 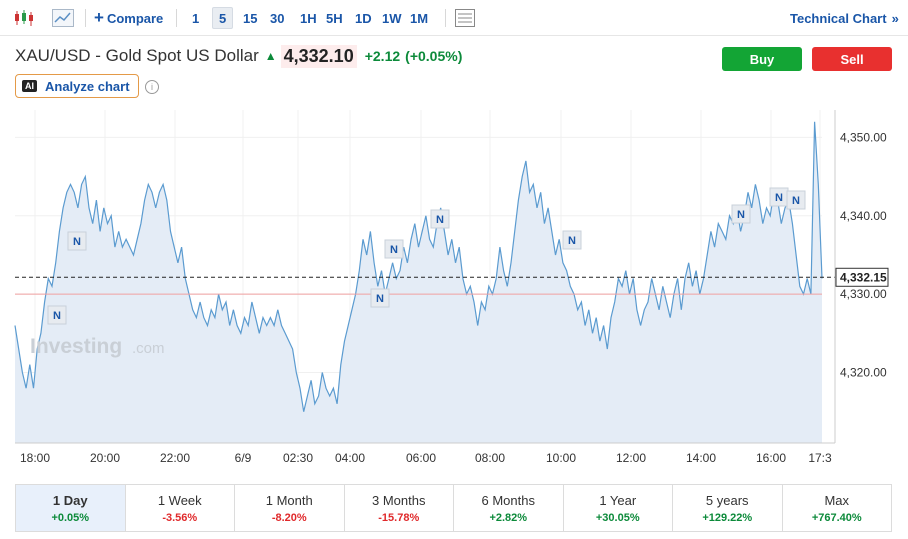 I want to click on period-label: 6 Months, so click(x=508, y=500).